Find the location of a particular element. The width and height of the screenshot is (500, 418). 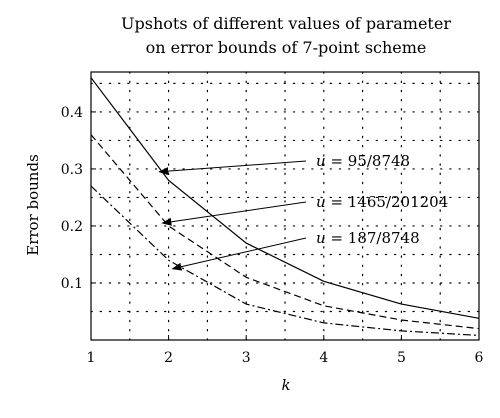

annotation-label-2: u = 187/8748 is located at coordinates (368, 238).